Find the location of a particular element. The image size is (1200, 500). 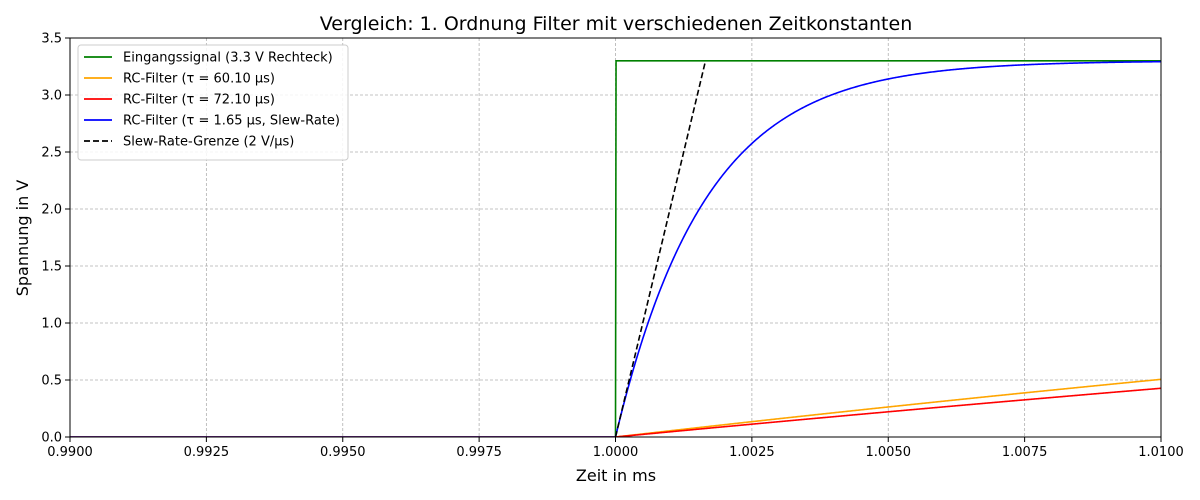

legend-entry: Slew-Rate-Grenze (2 V/µs) is located at coordinates (208, 142).